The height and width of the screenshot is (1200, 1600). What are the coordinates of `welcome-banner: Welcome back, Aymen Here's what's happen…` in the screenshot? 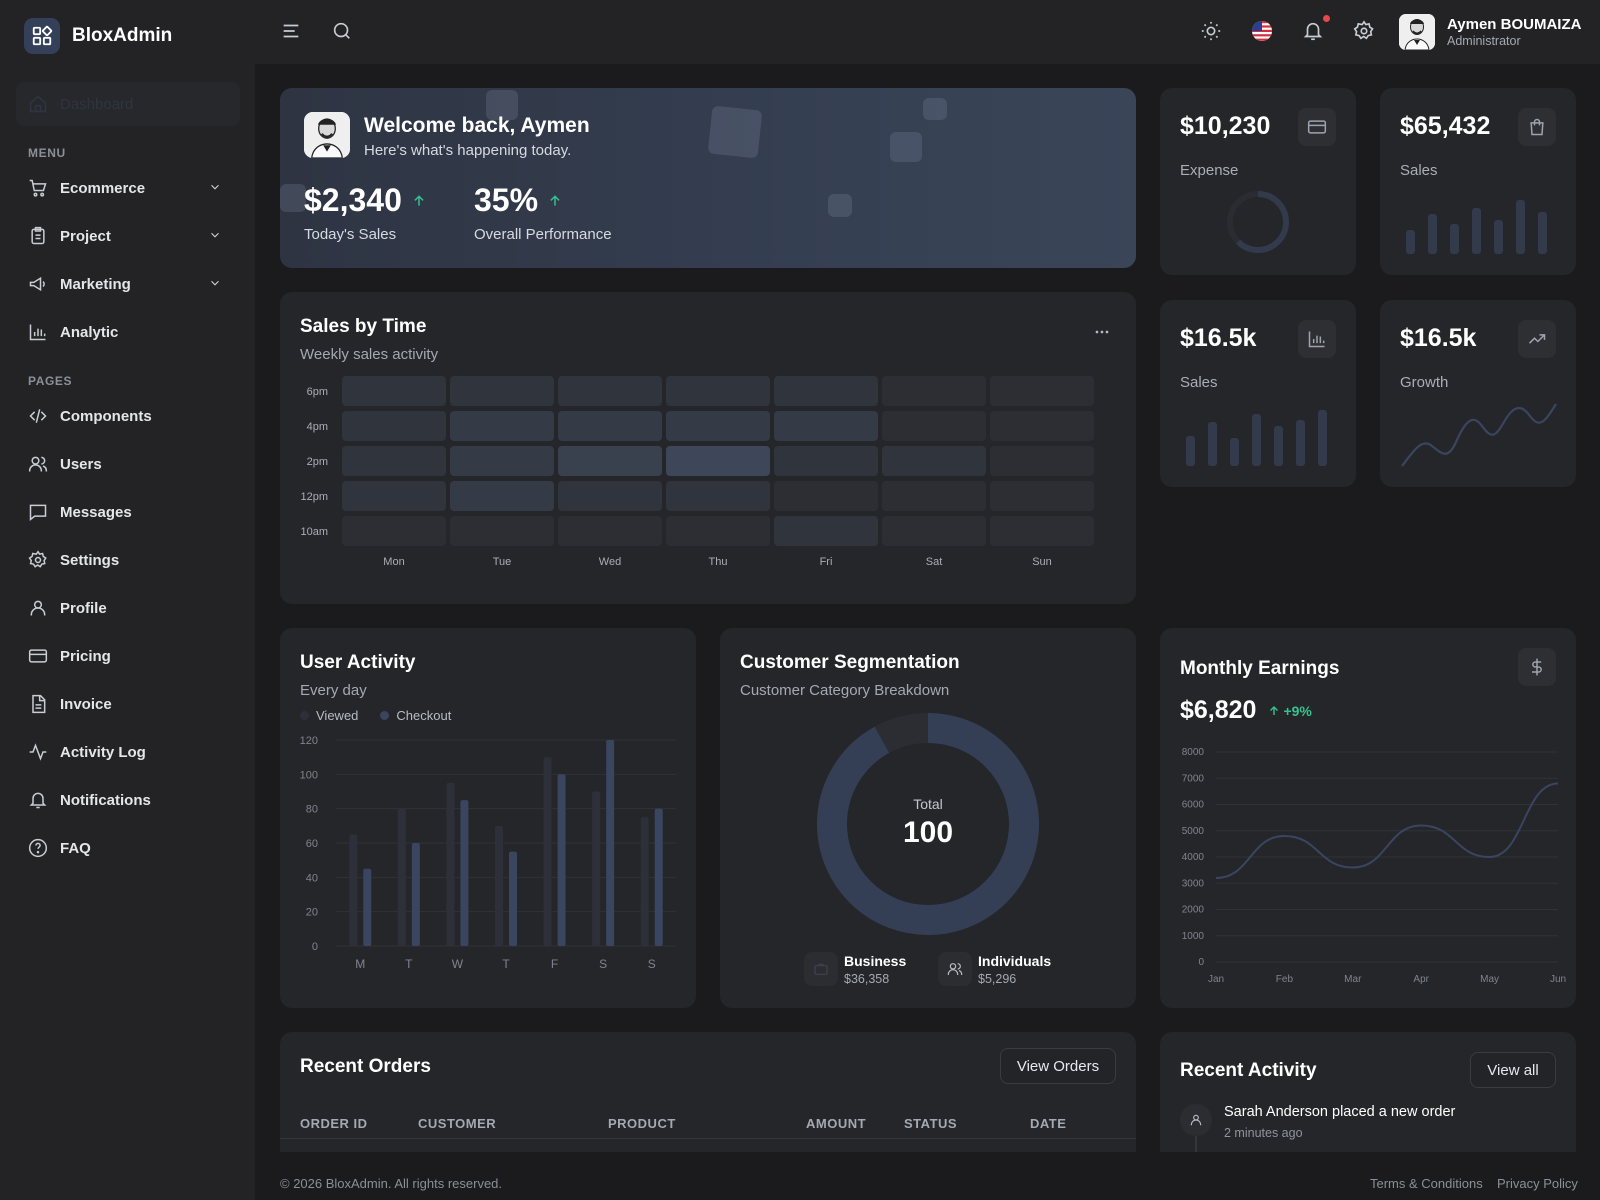 It's located at (708, 178).